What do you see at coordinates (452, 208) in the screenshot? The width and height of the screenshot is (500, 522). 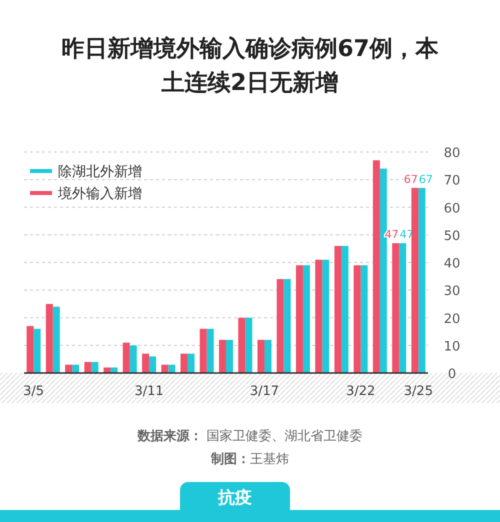 I see `y-tick-label: 60` at bounding box center [452, 208].